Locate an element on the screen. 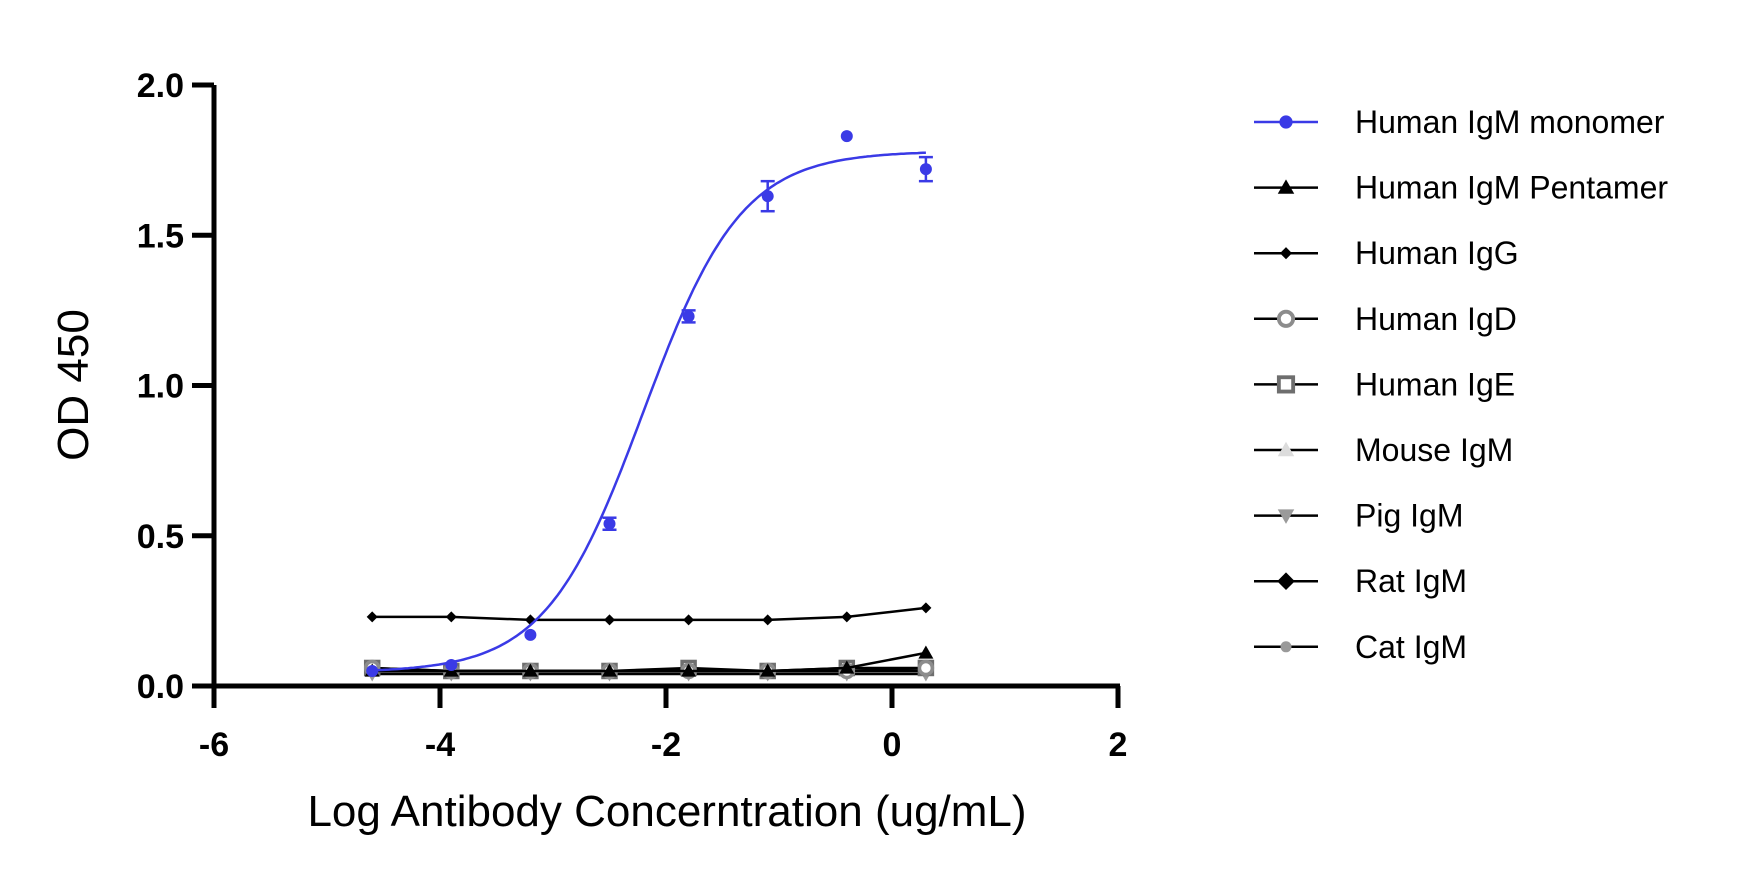  y-tick-label: 1.5 is located at coordinates (160, 236).